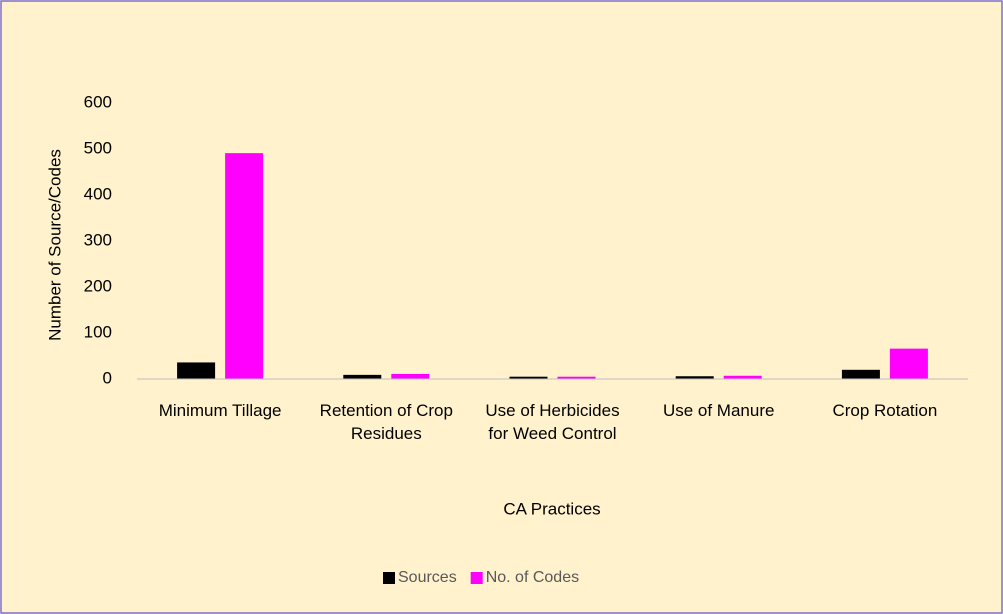 This screenshot has width=1003, height=614. I want to click on y-tick-label: 400, so click(98, 193).